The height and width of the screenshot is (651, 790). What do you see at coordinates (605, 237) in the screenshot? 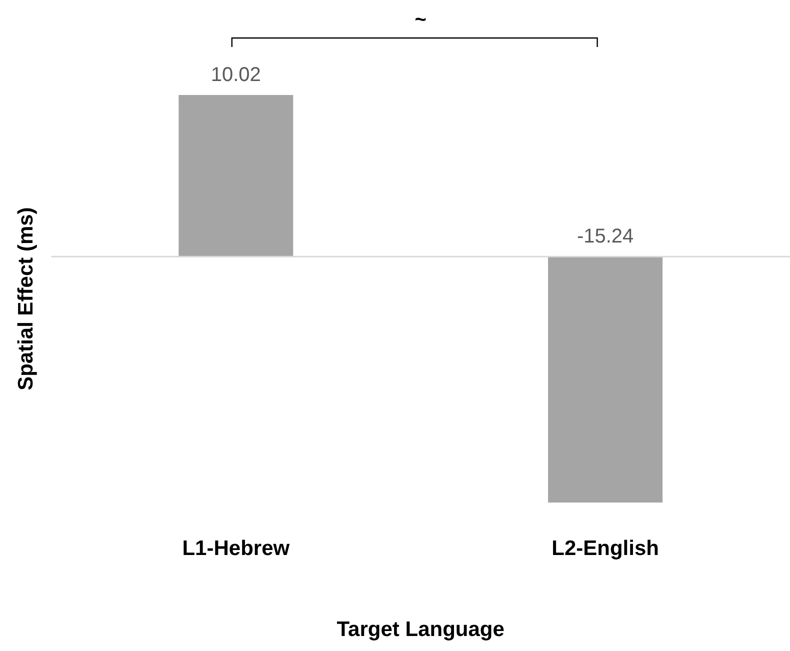
I see `data-label: -15.24` at bounding box center [605, 237].